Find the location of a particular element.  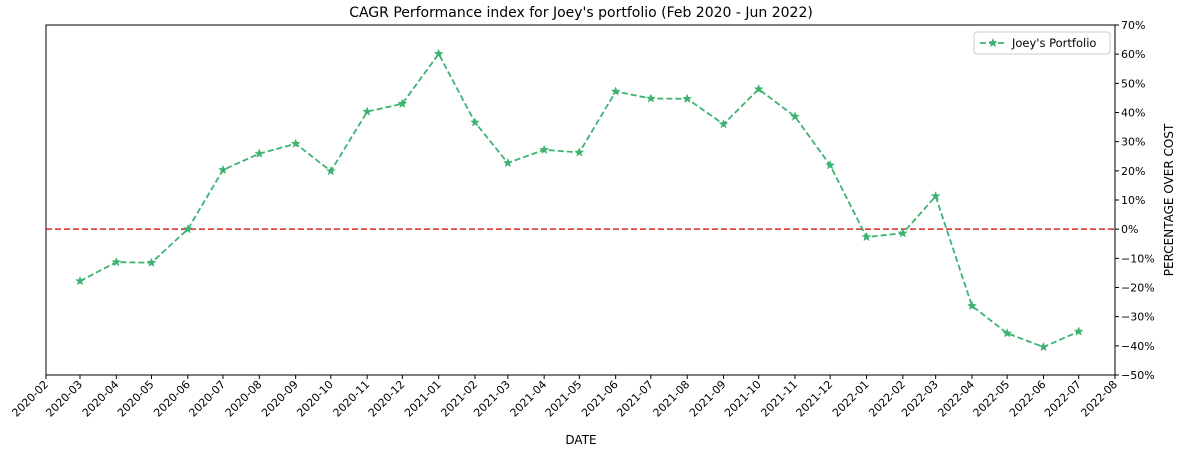

x-tick-label: 2021-01 is located at coordinates (423, 399).